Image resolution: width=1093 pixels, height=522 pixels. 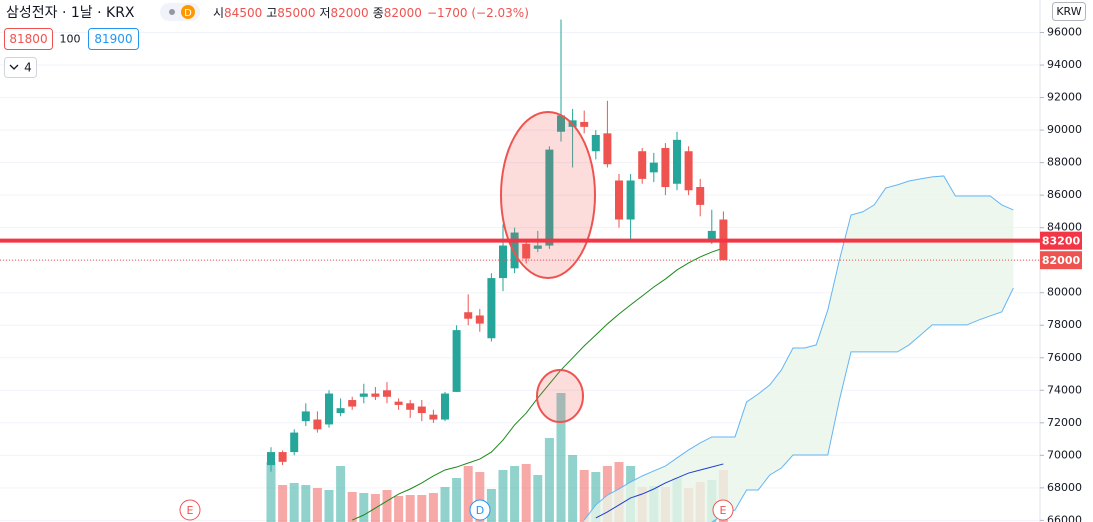 I want to click on ohlc-value: 82000, so click(x=350, y=13).